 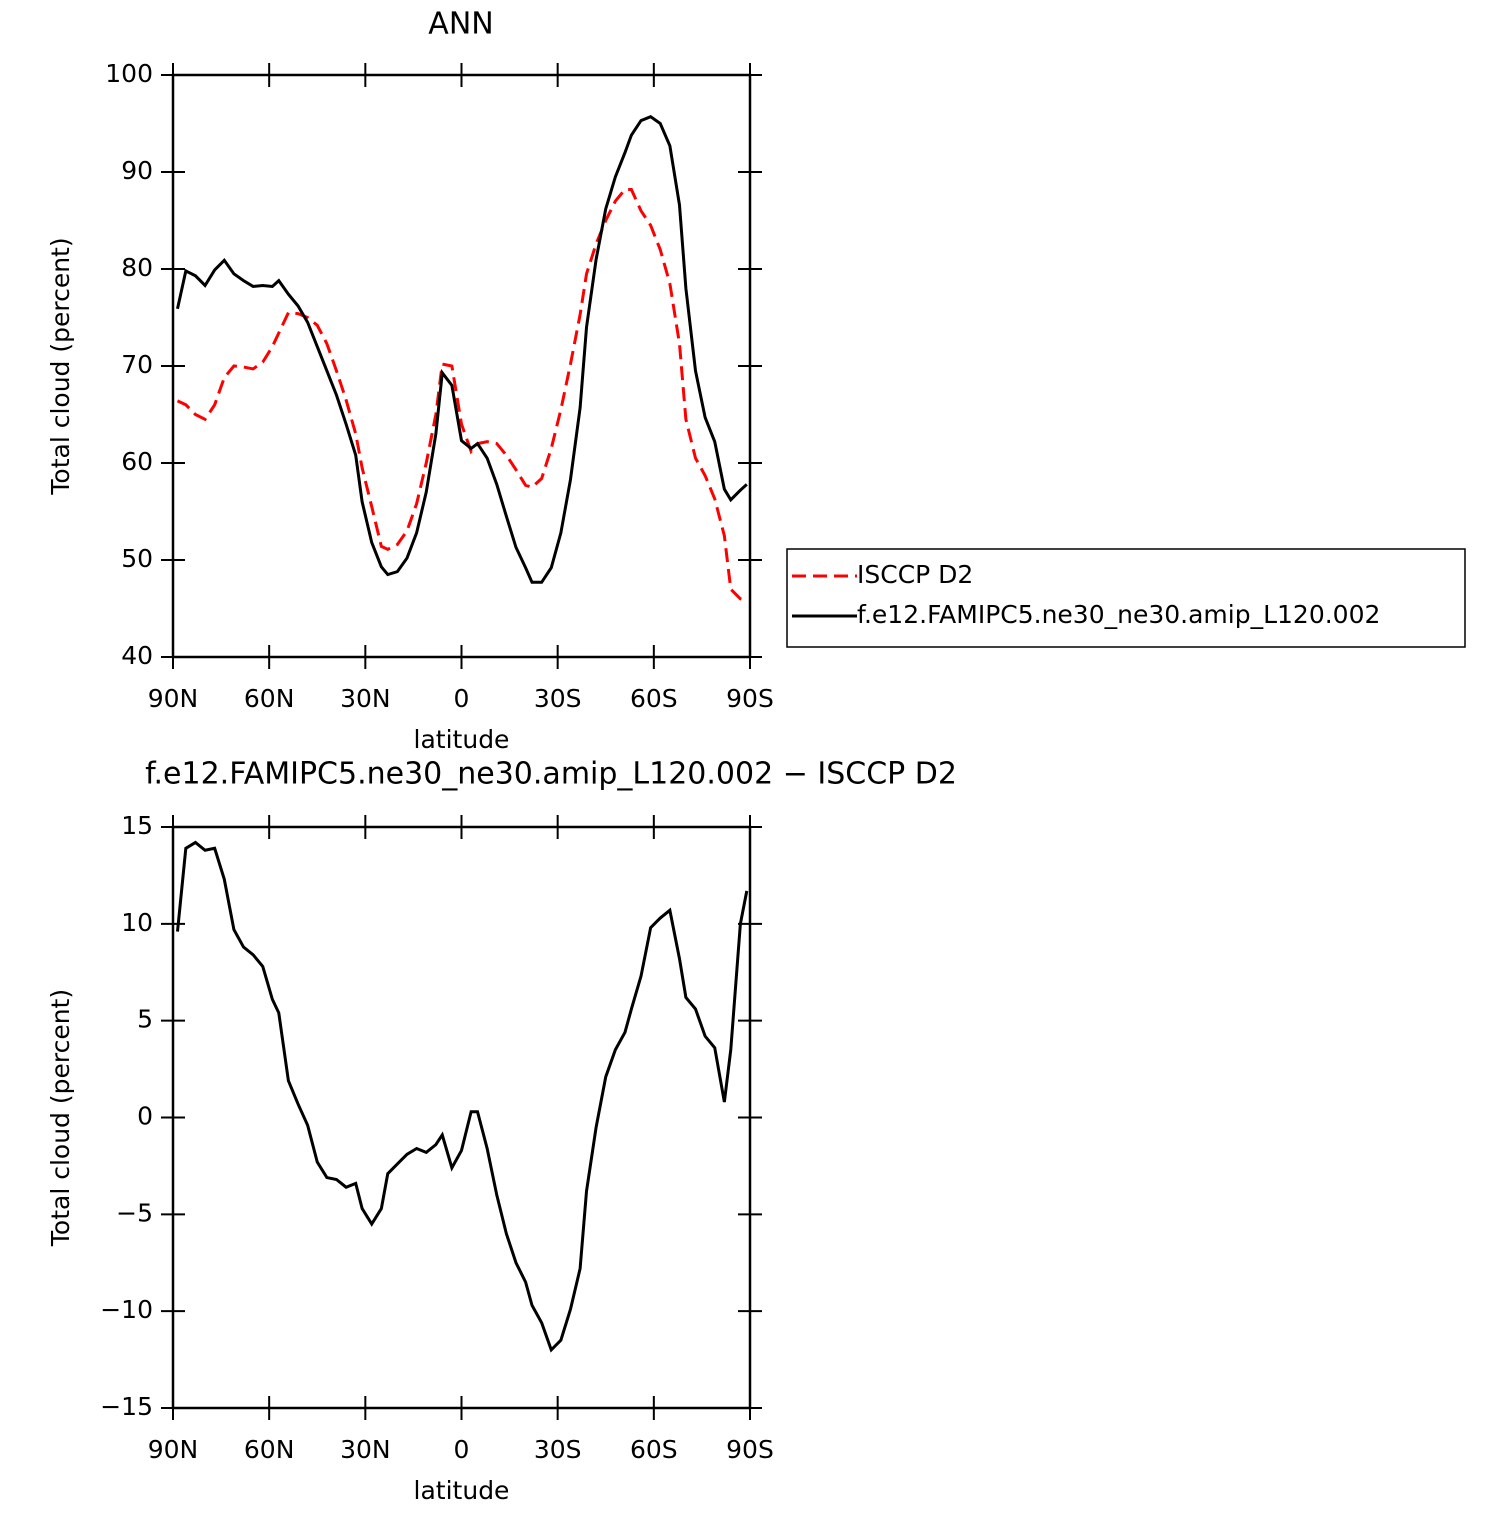 What do you see at coordinates (137, 655) in the screenshot?
I see `y-tick-label: 40` at bounding box center [137, 655].